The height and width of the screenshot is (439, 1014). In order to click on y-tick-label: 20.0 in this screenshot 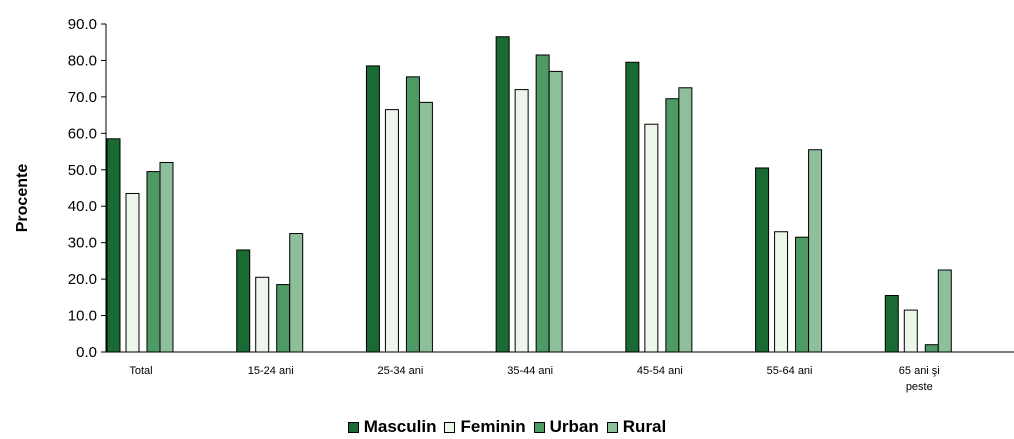, I will do `click(82, 279)`.